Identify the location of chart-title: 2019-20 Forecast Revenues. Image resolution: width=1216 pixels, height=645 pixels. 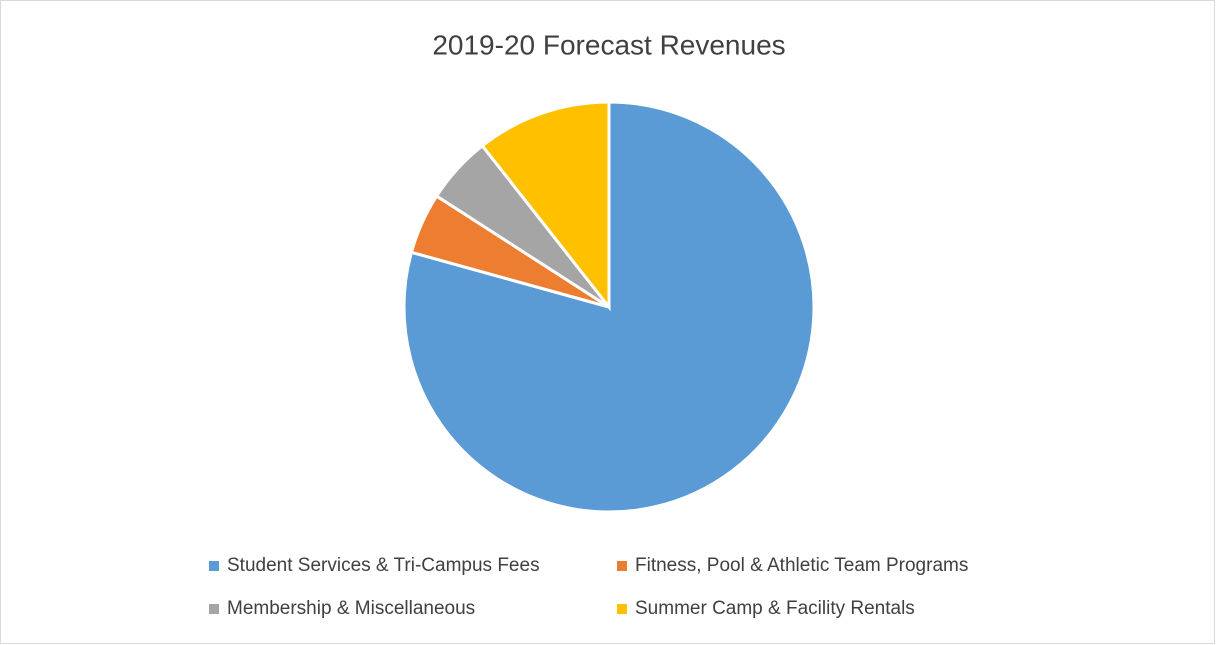
(608, 44).